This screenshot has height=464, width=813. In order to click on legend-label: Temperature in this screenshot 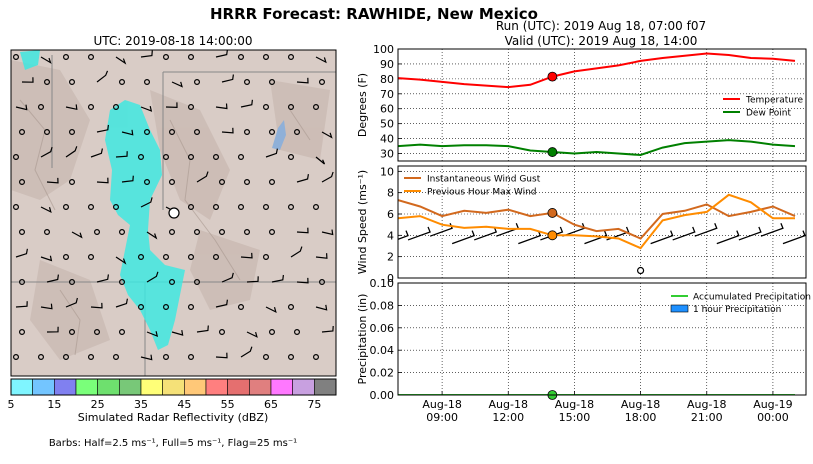, I will do `click(774, 101)`.